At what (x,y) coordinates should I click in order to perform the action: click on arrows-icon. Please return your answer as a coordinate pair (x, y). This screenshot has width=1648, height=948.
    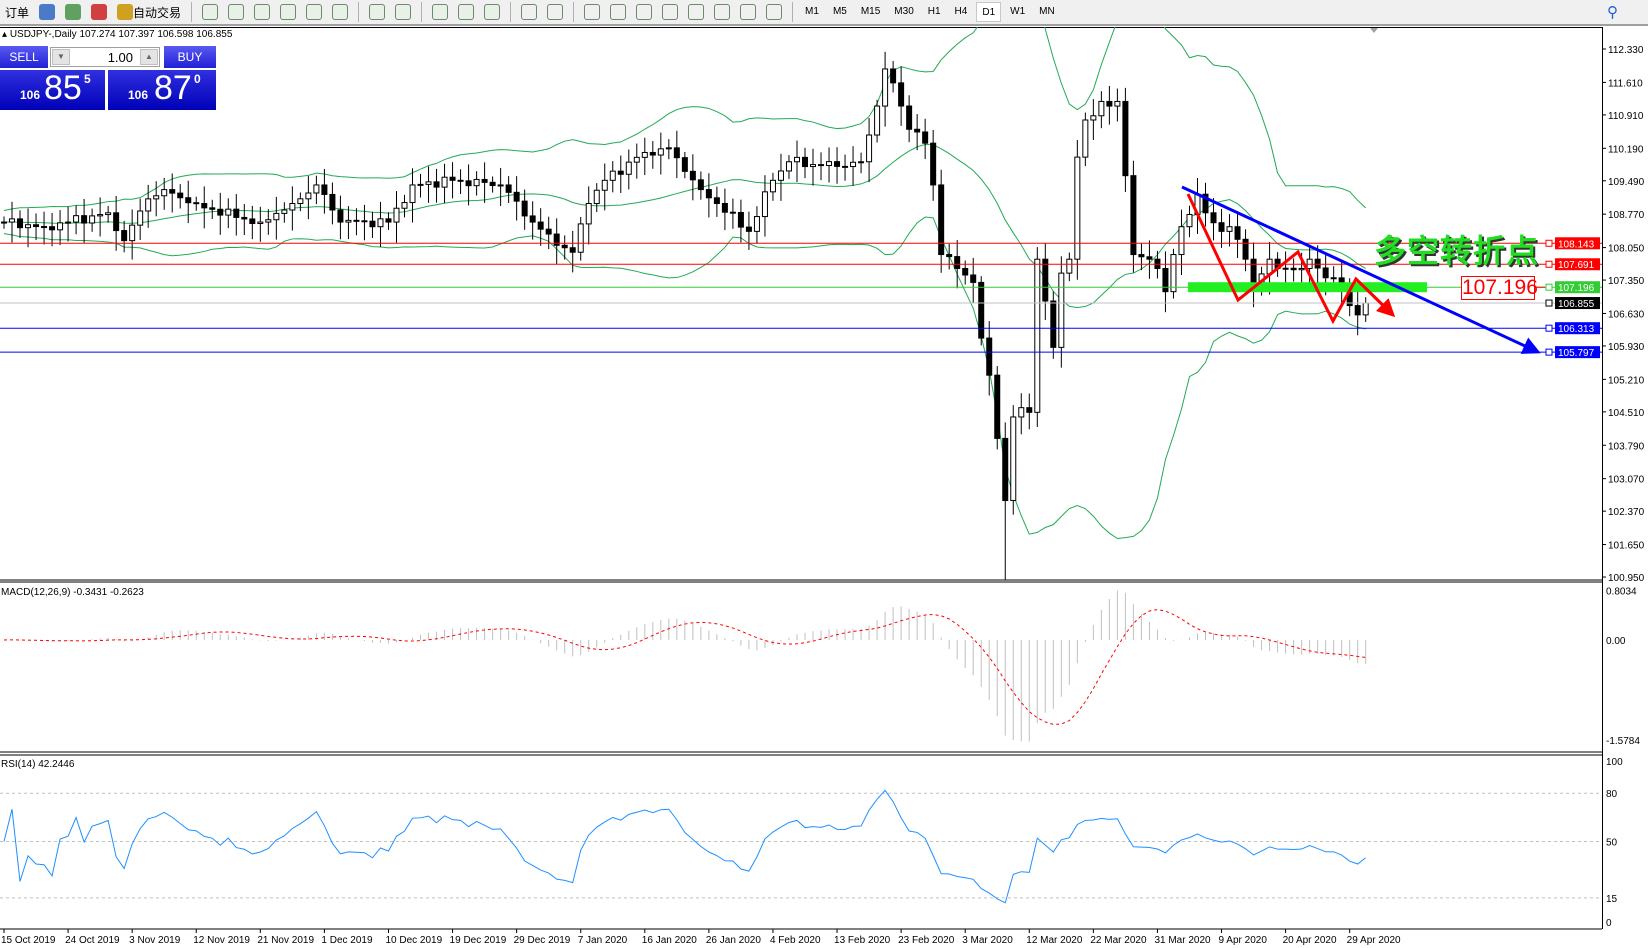
    Looking at the image, I should click on (774, 12).